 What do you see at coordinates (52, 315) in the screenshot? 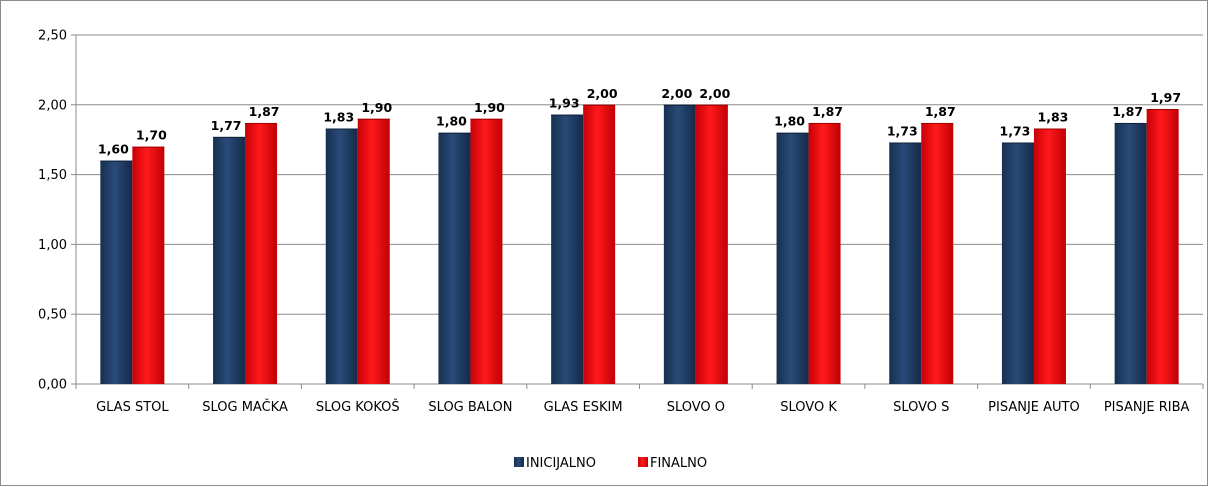
I see `y-tick-label: 0,50` at bounding box center [52, 315].